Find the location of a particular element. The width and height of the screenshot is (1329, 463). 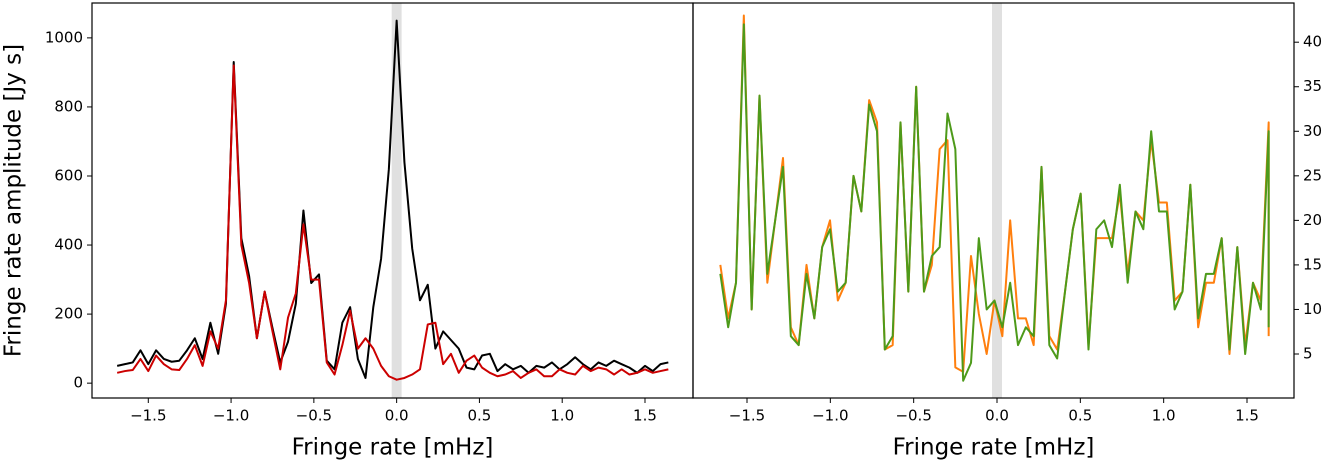

y-axis-label: Fringe rate amplitude [Jy s] is located at coordinates (14, 200).